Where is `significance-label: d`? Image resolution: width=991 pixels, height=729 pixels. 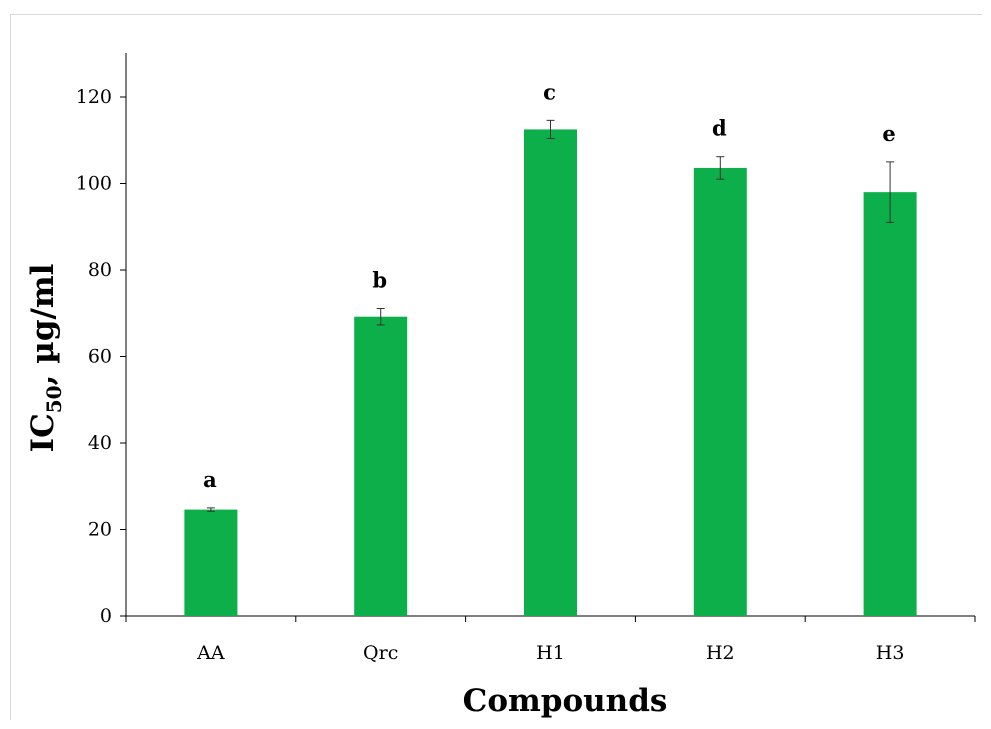 significance-label: d is located at coordinates (719, 128).